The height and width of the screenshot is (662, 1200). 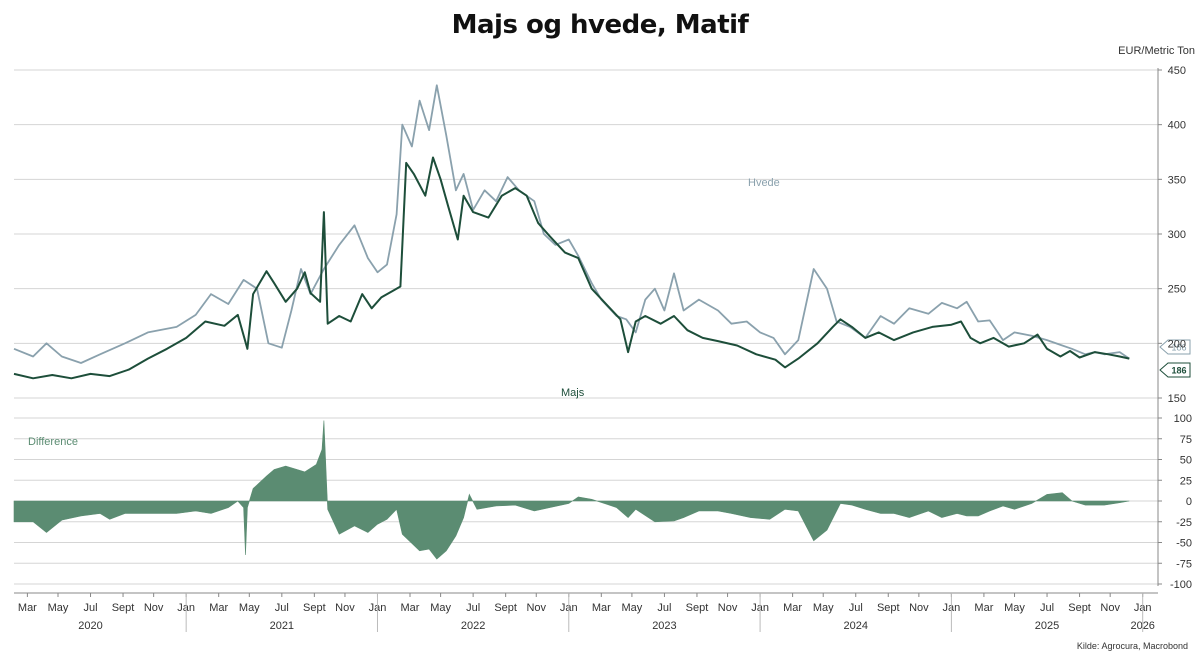 I want to click on x-year-label: 2022, so click(x=473, y=626).